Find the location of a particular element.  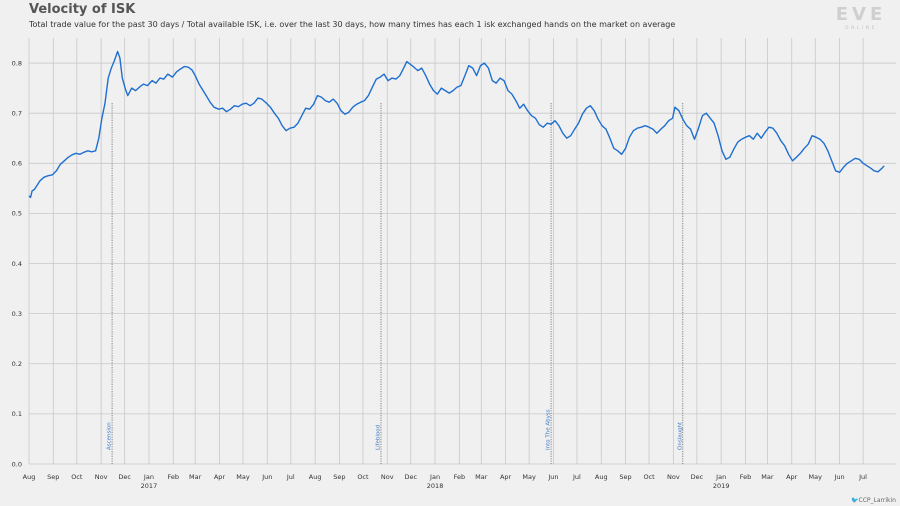

y-tick-label: 0.1 is located at coordinates (17, 414).